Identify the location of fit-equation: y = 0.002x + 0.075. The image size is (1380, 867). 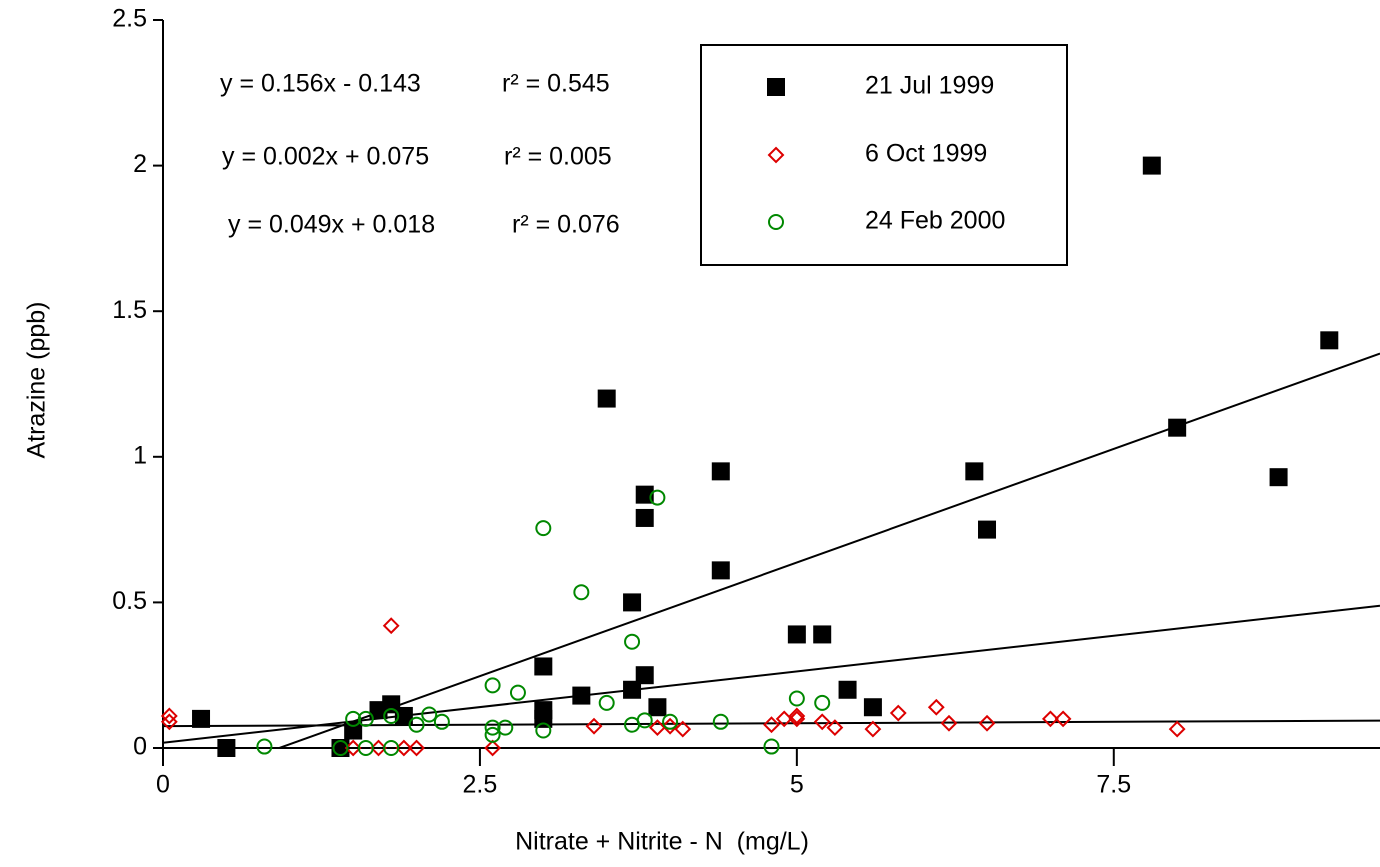
(325, 157).